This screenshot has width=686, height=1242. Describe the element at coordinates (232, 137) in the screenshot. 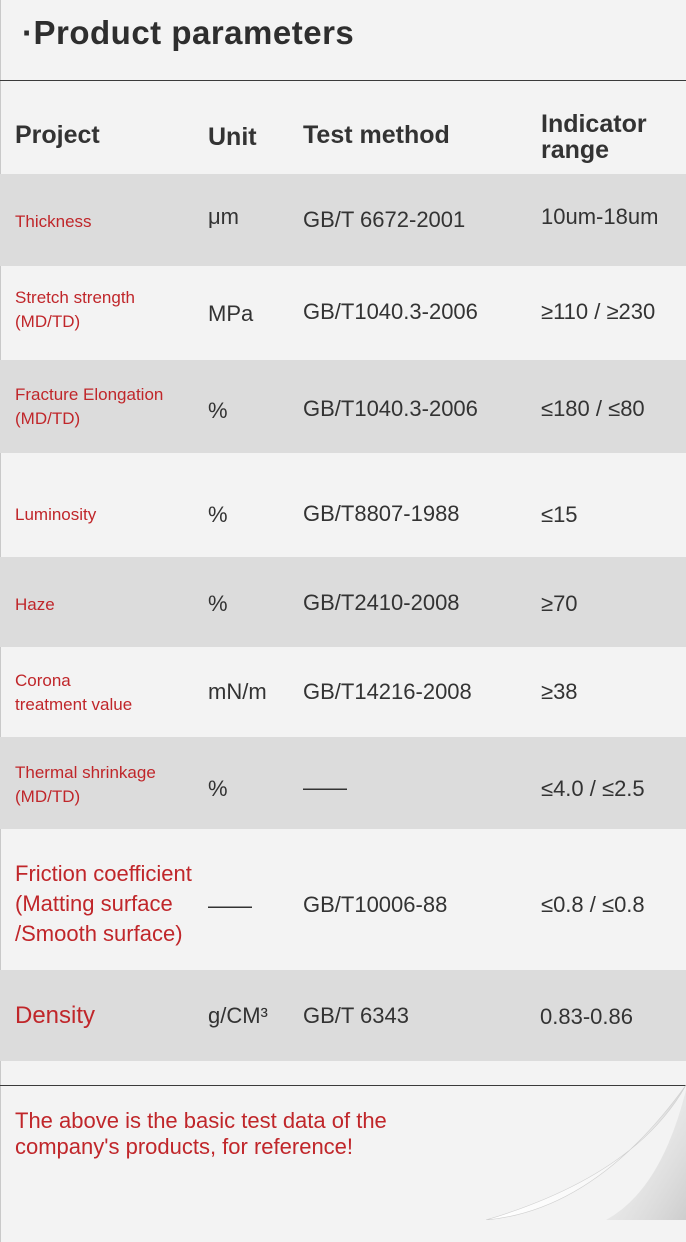

I see `header-unit: Unit` at that location.